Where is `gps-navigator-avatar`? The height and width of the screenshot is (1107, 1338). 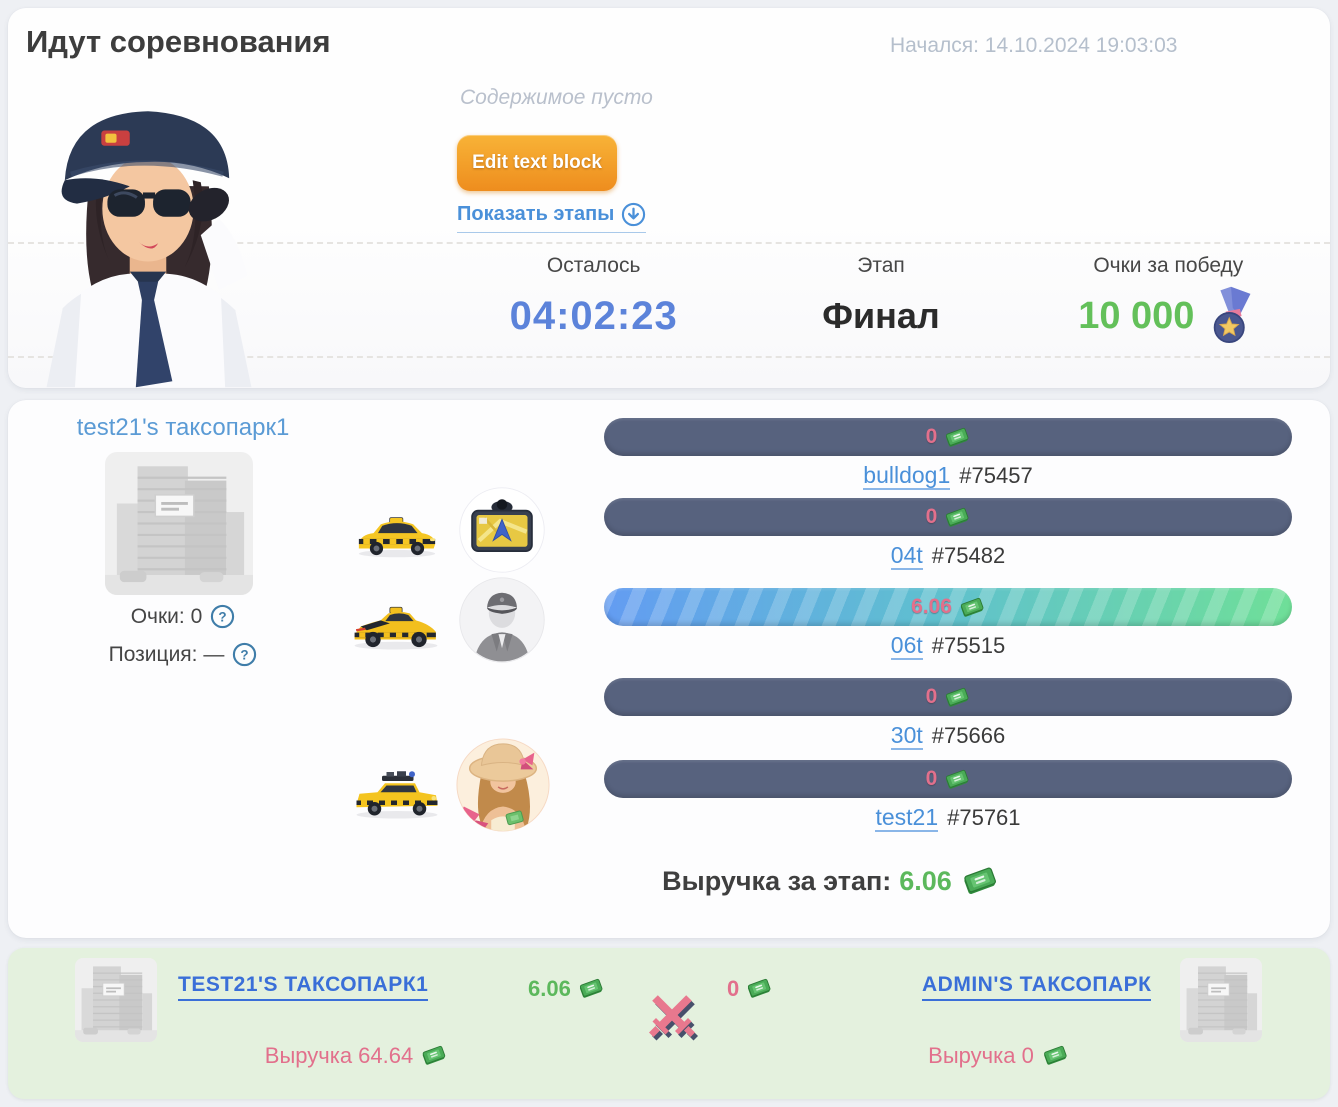 gps-navigator-avatar is located at coordinates (502, 530).